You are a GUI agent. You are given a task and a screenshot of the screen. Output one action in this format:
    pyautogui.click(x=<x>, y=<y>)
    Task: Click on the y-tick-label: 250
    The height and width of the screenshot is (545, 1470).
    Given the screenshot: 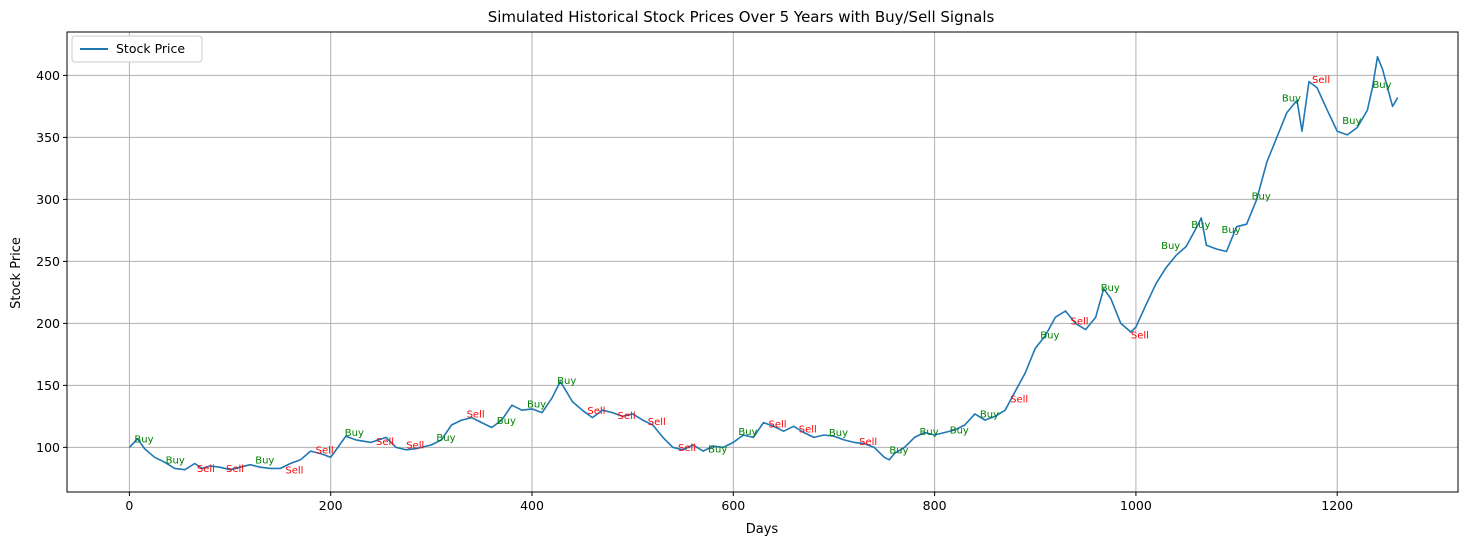 What is the action you would take?
    pyautogui.click(x=48, y=261)
    